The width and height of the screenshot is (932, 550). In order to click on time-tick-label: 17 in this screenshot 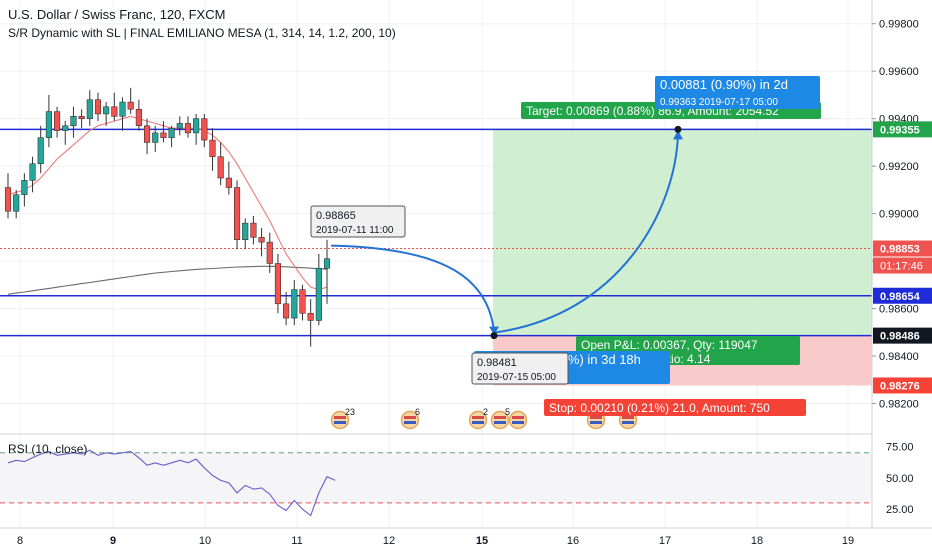, I will do `click(665, 541)`.